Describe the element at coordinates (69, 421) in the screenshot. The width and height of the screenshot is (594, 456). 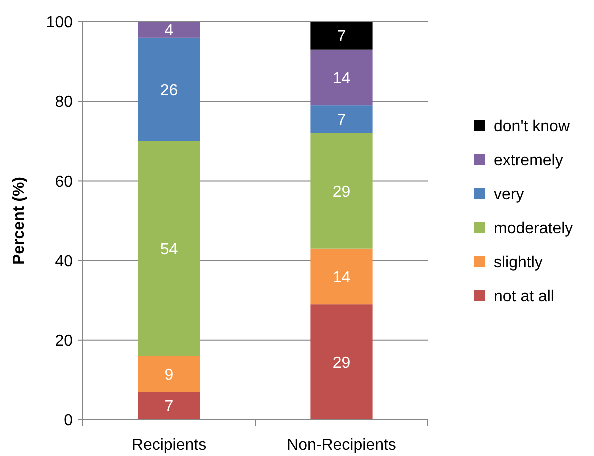
I see `y-tick-label: 0` at that location.